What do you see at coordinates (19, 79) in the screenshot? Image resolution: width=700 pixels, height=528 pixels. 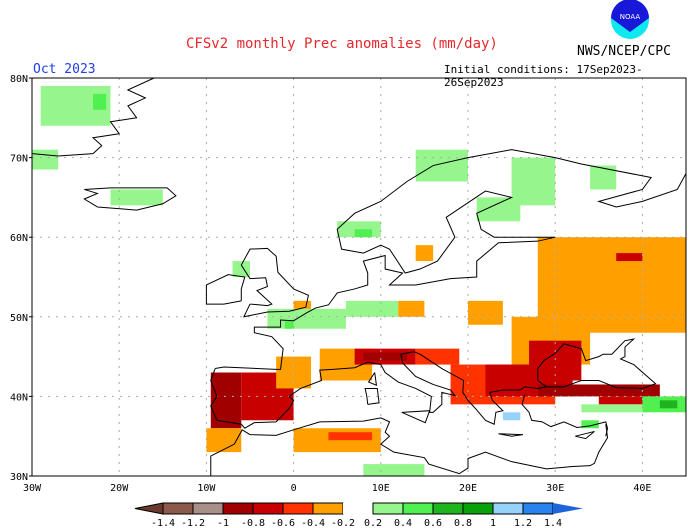 I see `lat-label: 80N` at bounding box center [19, 79].